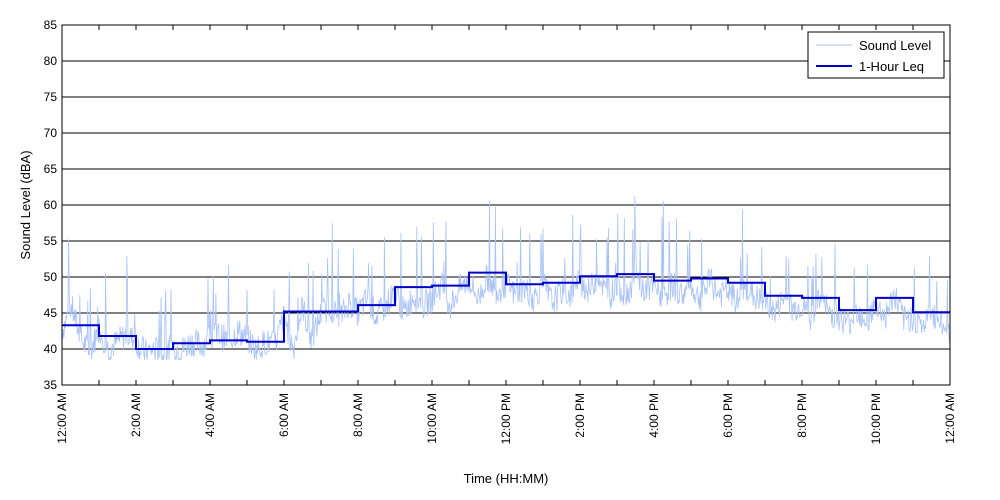 The width and height of the screenshot is (1000, 500). What do you see at coordinates (891, 66) in the screenshot?
I see `legend-entry-1-hour-leq: 1-Hour Leq` at bounding box center [891, 66].